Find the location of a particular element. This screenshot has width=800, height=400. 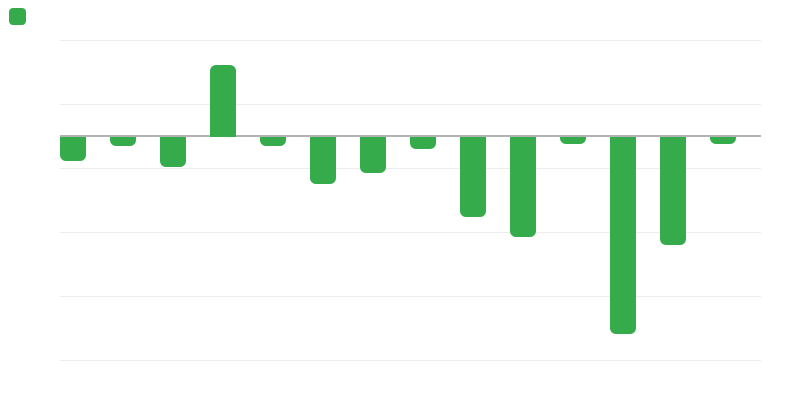

series-color-swatch is located at coordinates (17, 16).